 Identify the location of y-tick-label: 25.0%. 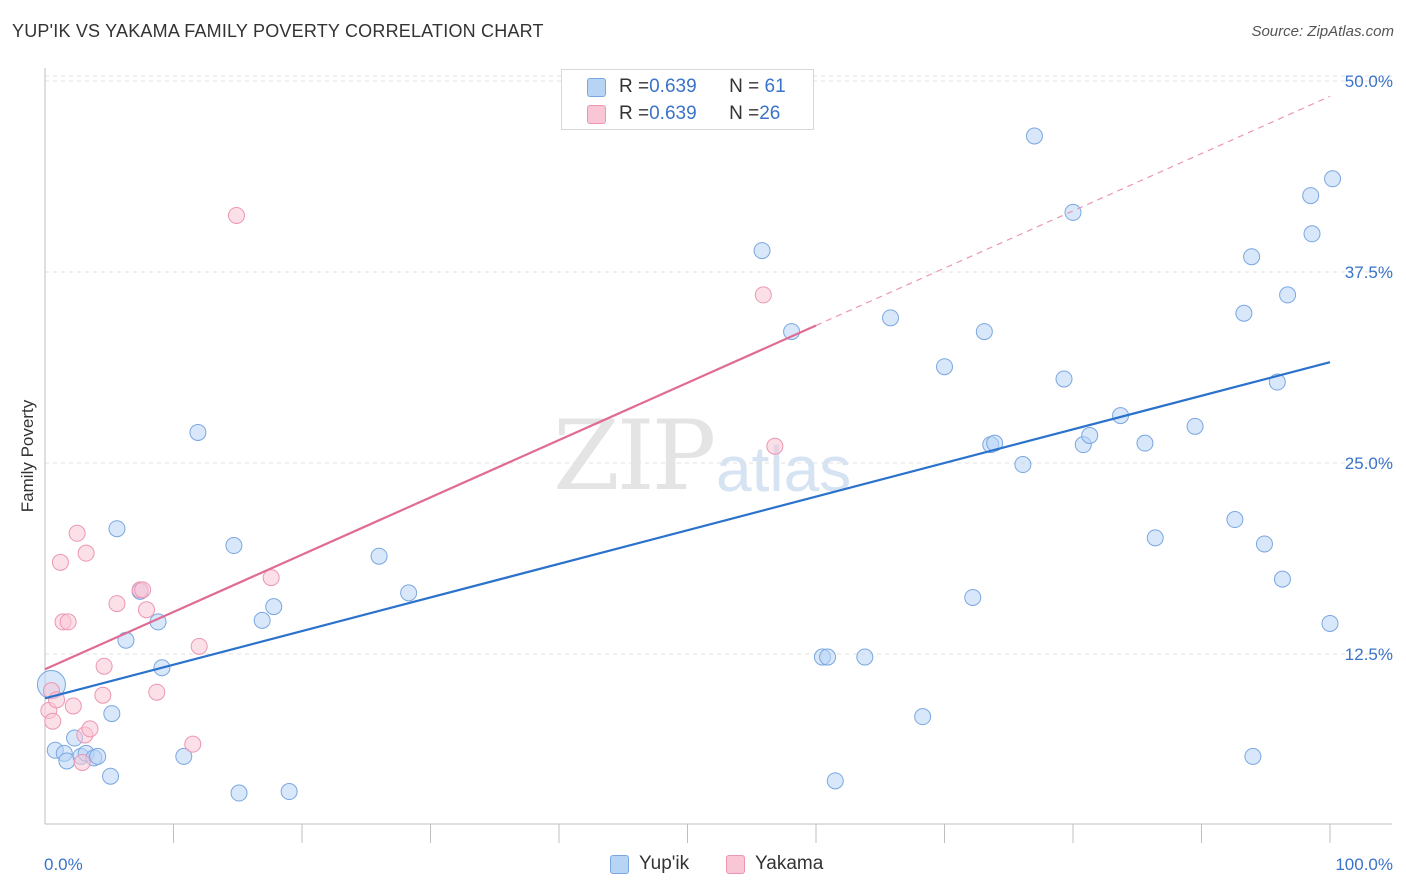
(1369, 463).